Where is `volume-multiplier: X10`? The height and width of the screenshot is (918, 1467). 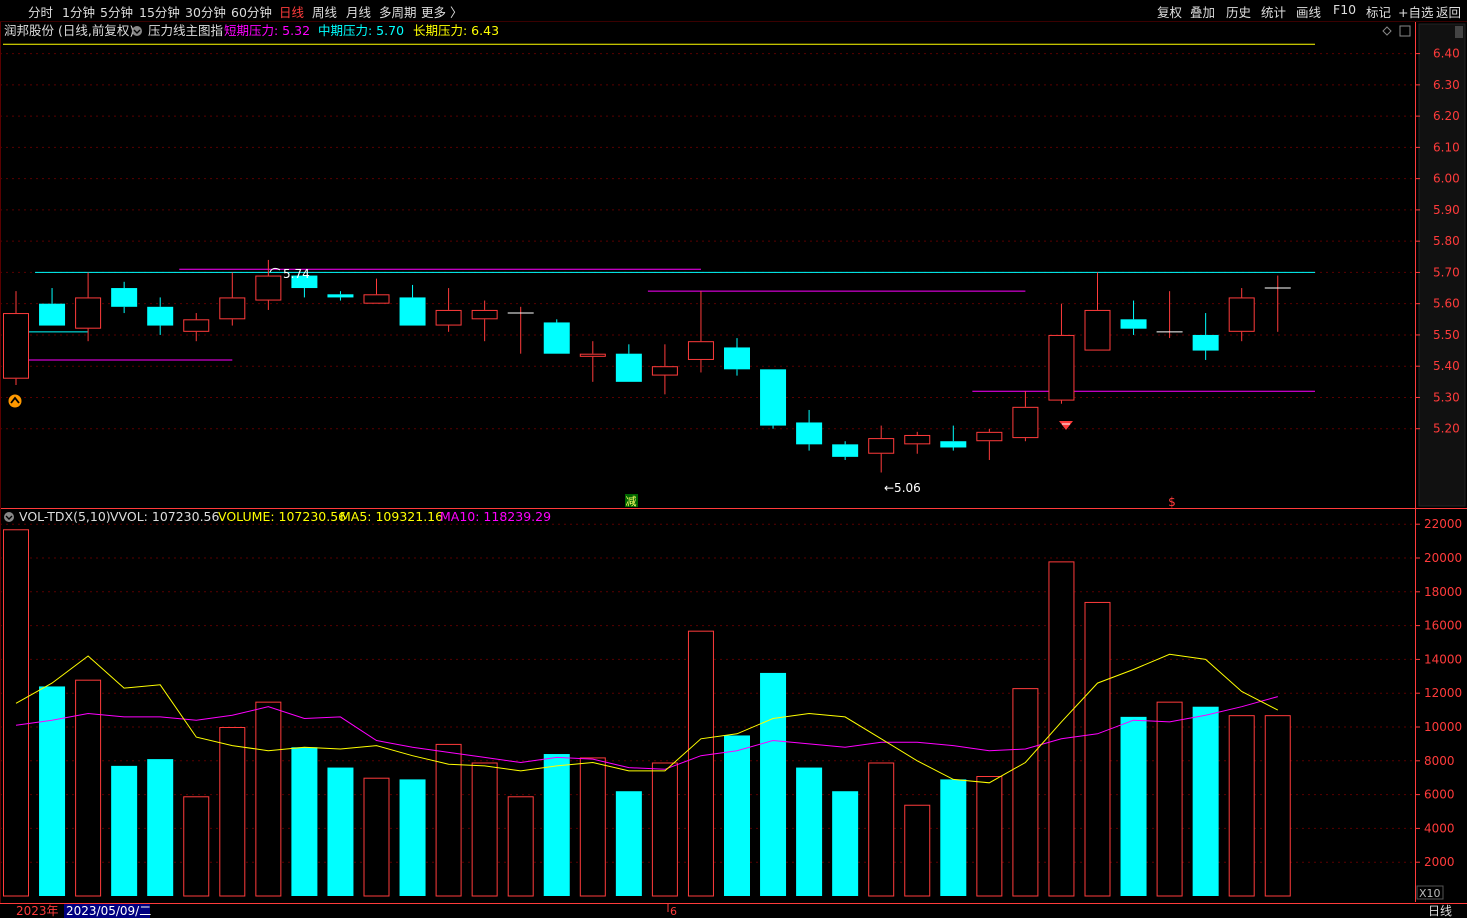
volume-multiplier: X10 is located at coordinates (1430, 893).